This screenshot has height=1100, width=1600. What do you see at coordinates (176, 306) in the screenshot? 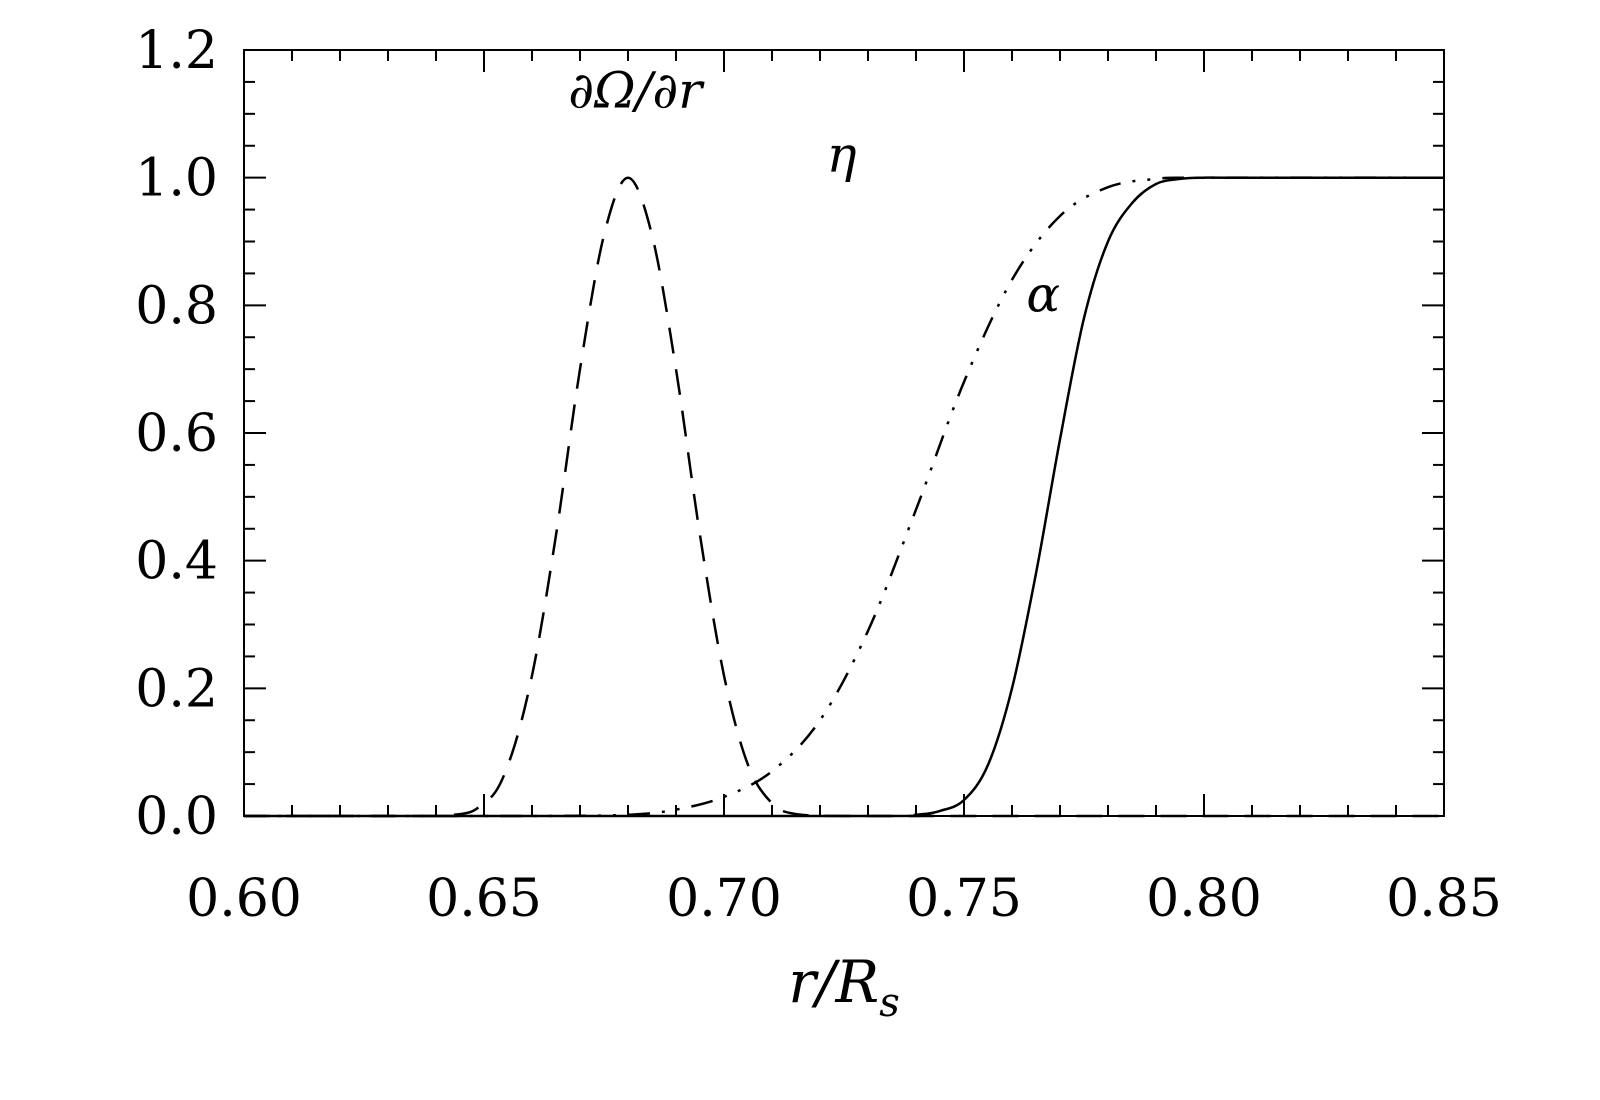
I see `y-tick-label: 0.8` at bounding box center [176, 306].